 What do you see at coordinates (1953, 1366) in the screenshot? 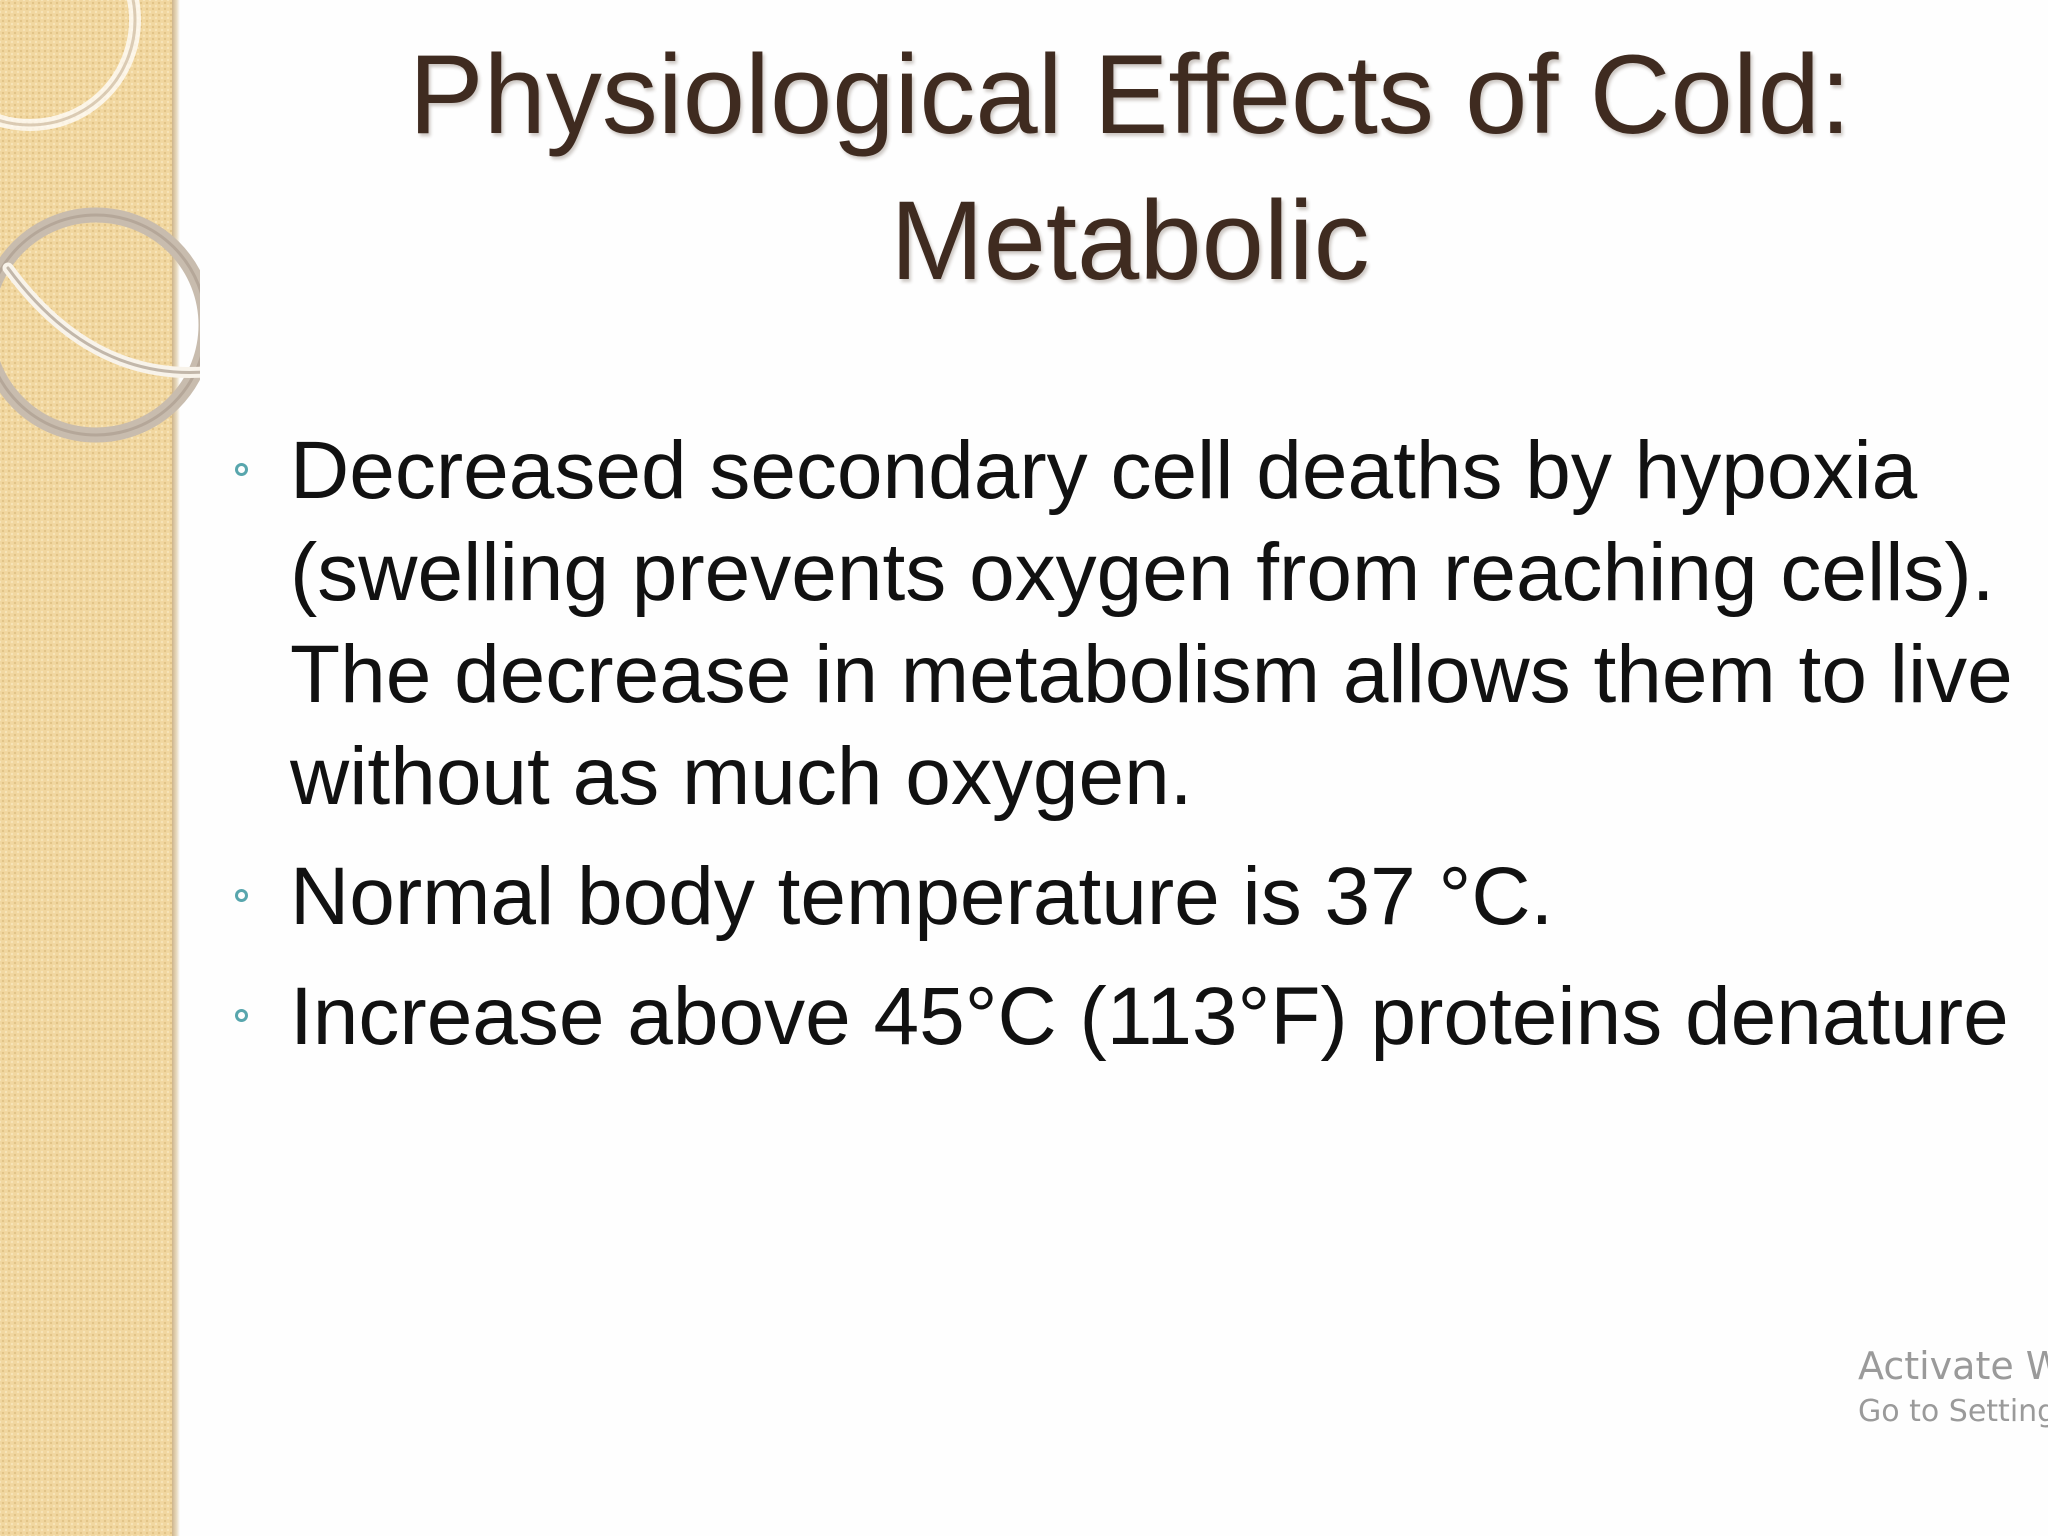
I see `watermark-line-1: Activate Windows` at bounding box center [1953, 1366].